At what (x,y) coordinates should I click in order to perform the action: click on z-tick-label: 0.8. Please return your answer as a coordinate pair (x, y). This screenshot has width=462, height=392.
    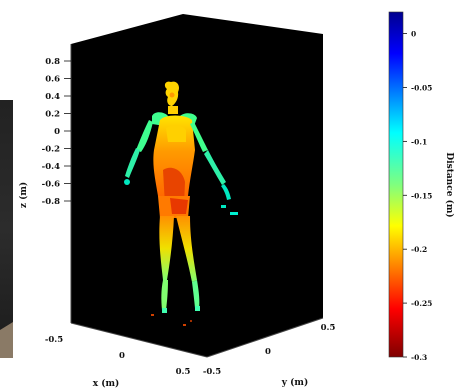
    Looking at the image, I should click on (52, 62).